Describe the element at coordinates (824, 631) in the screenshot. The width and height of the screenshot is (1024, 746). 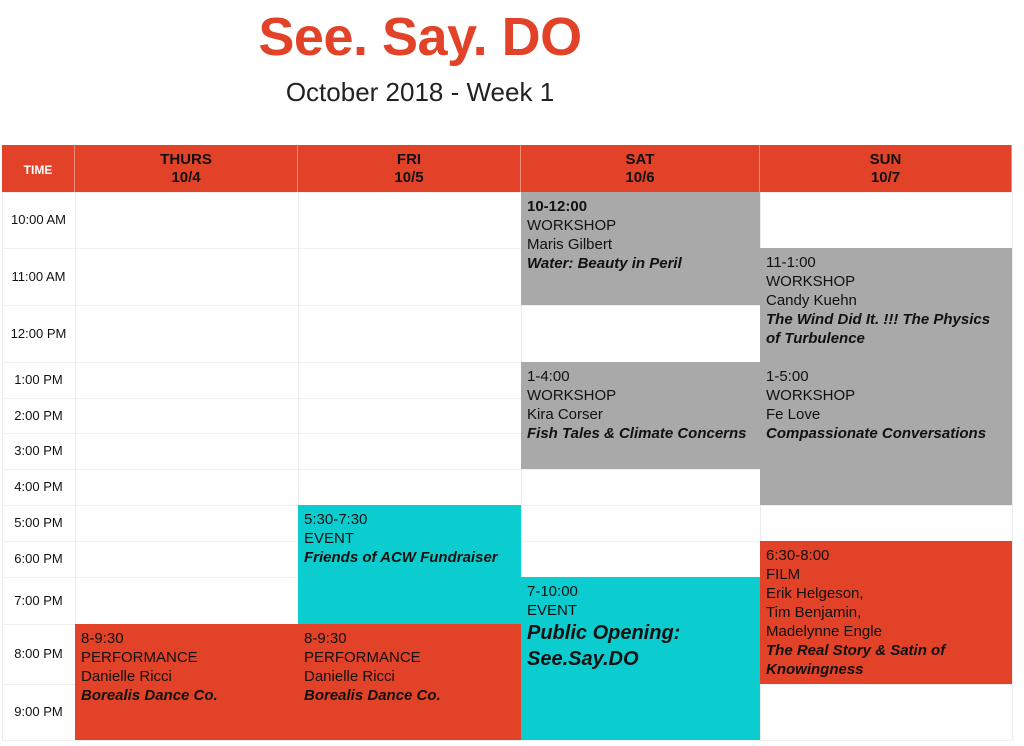
I see `event-host: Madelynne Engle` at that location.